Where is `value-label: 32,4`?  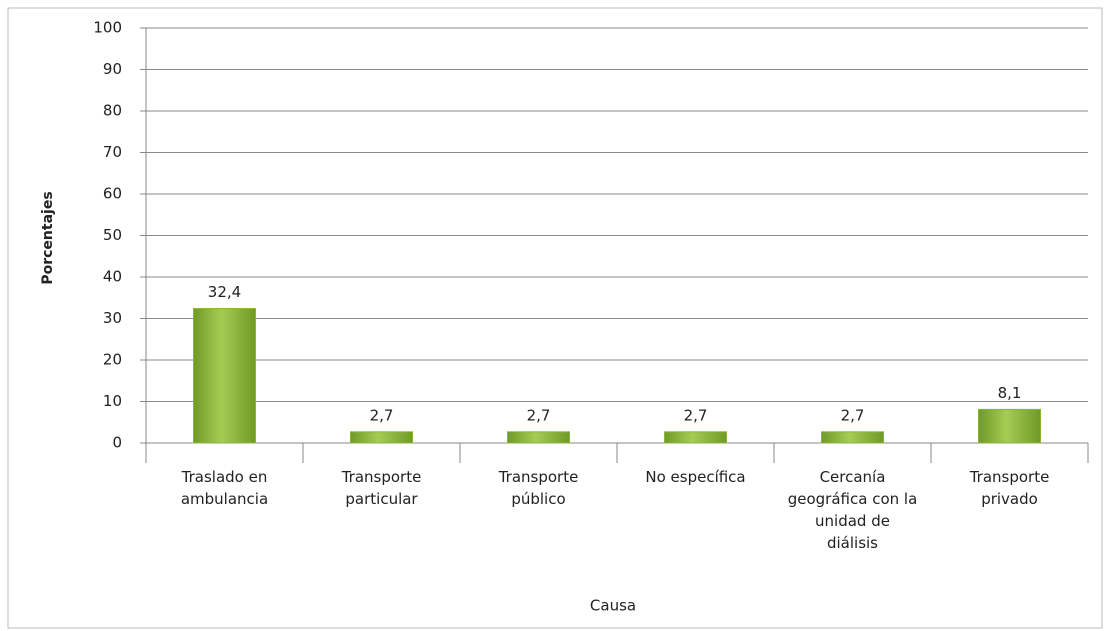 value-label: 32,4 is located at coordinates (224, 292).